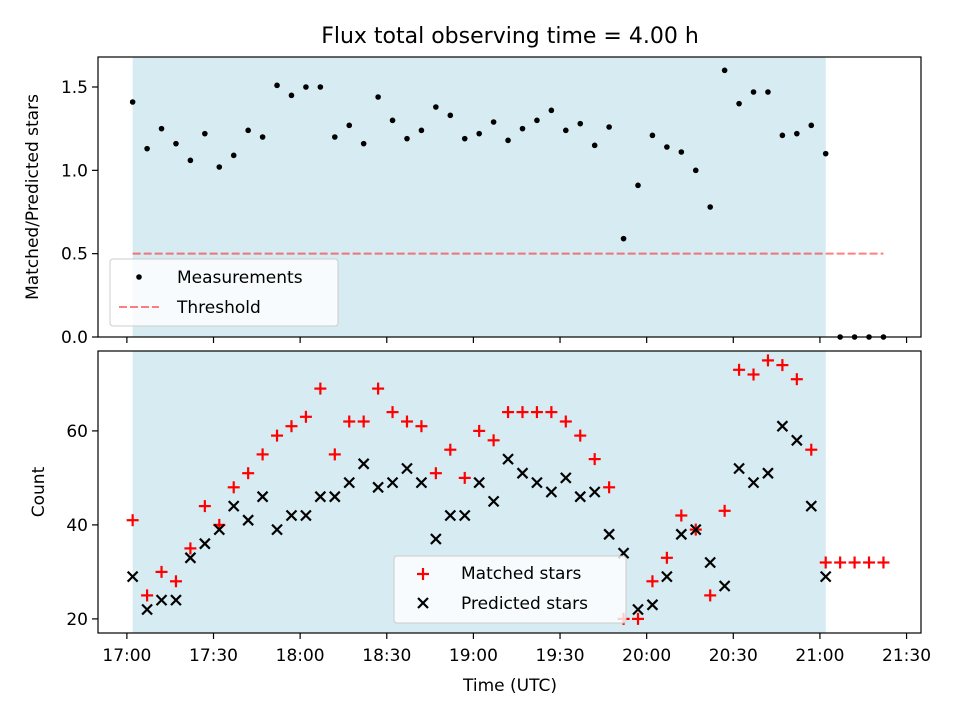 This screenshot has width=960, height=720. I want to click on legend-predicted-marker, so click(423, 603).